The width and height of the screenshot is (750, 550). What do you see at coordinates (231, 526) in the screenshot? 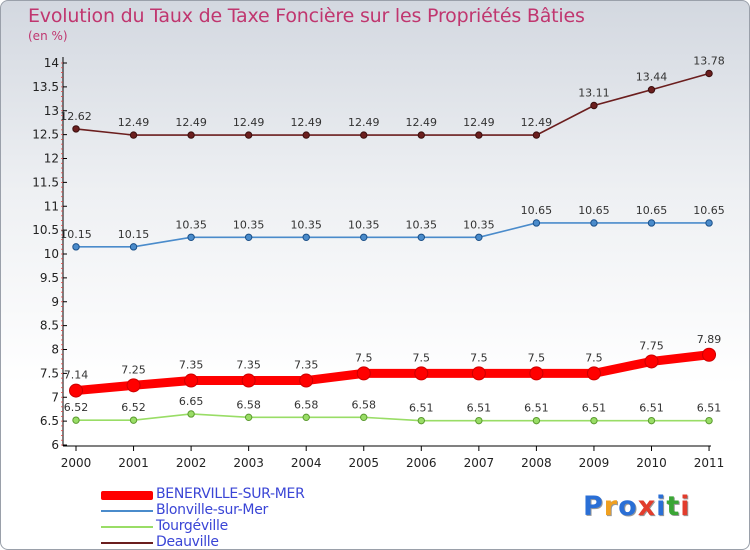
I see `legend-item: Tourgéville` at bounding box center [231, 526].